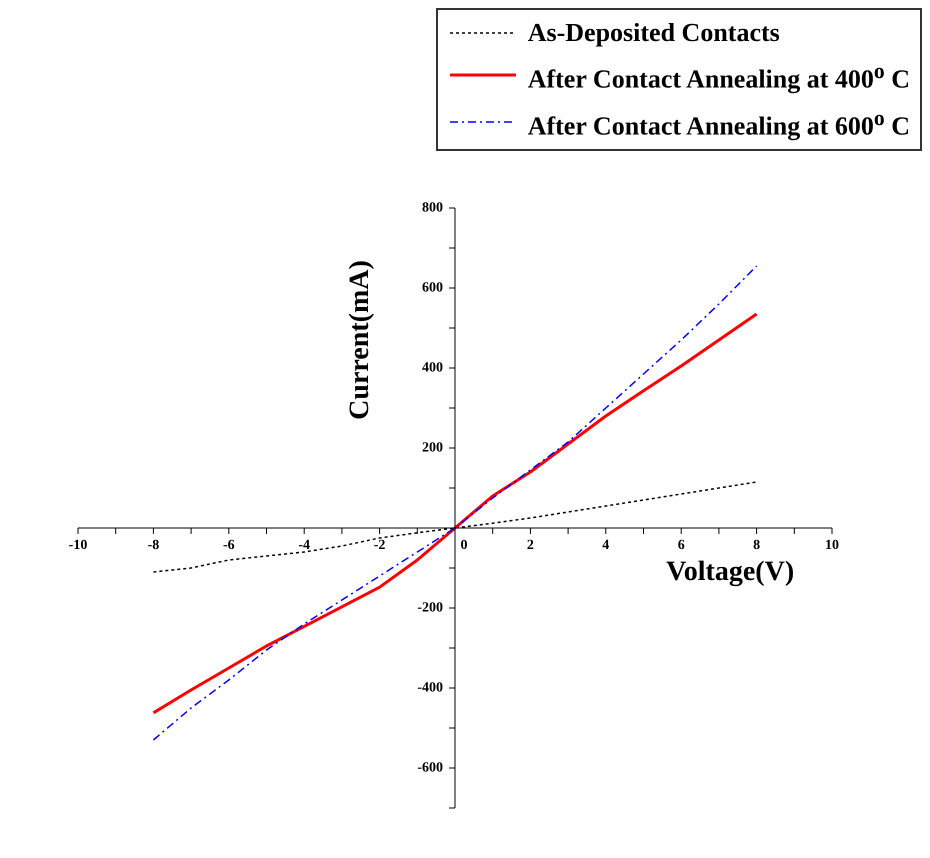  What do you see at coordinates (228, 545) in the screenshot?
I see `x-tick-label: -6` at bounding box center [228, 545].